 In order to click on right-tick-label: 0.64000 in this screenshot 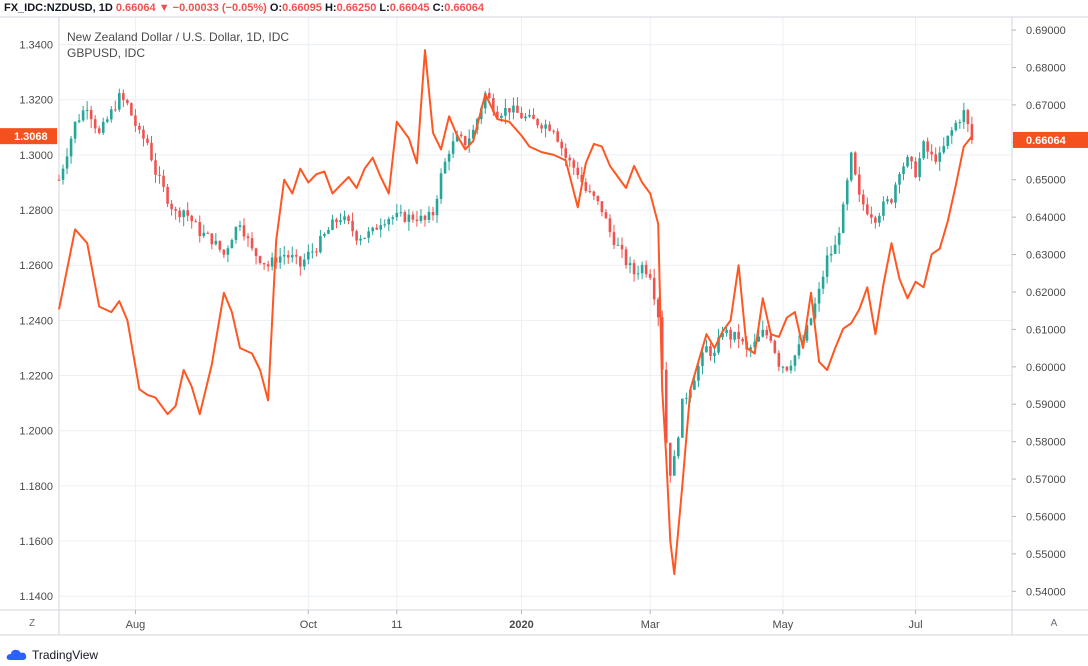, I will do `click(1046, 218)`.